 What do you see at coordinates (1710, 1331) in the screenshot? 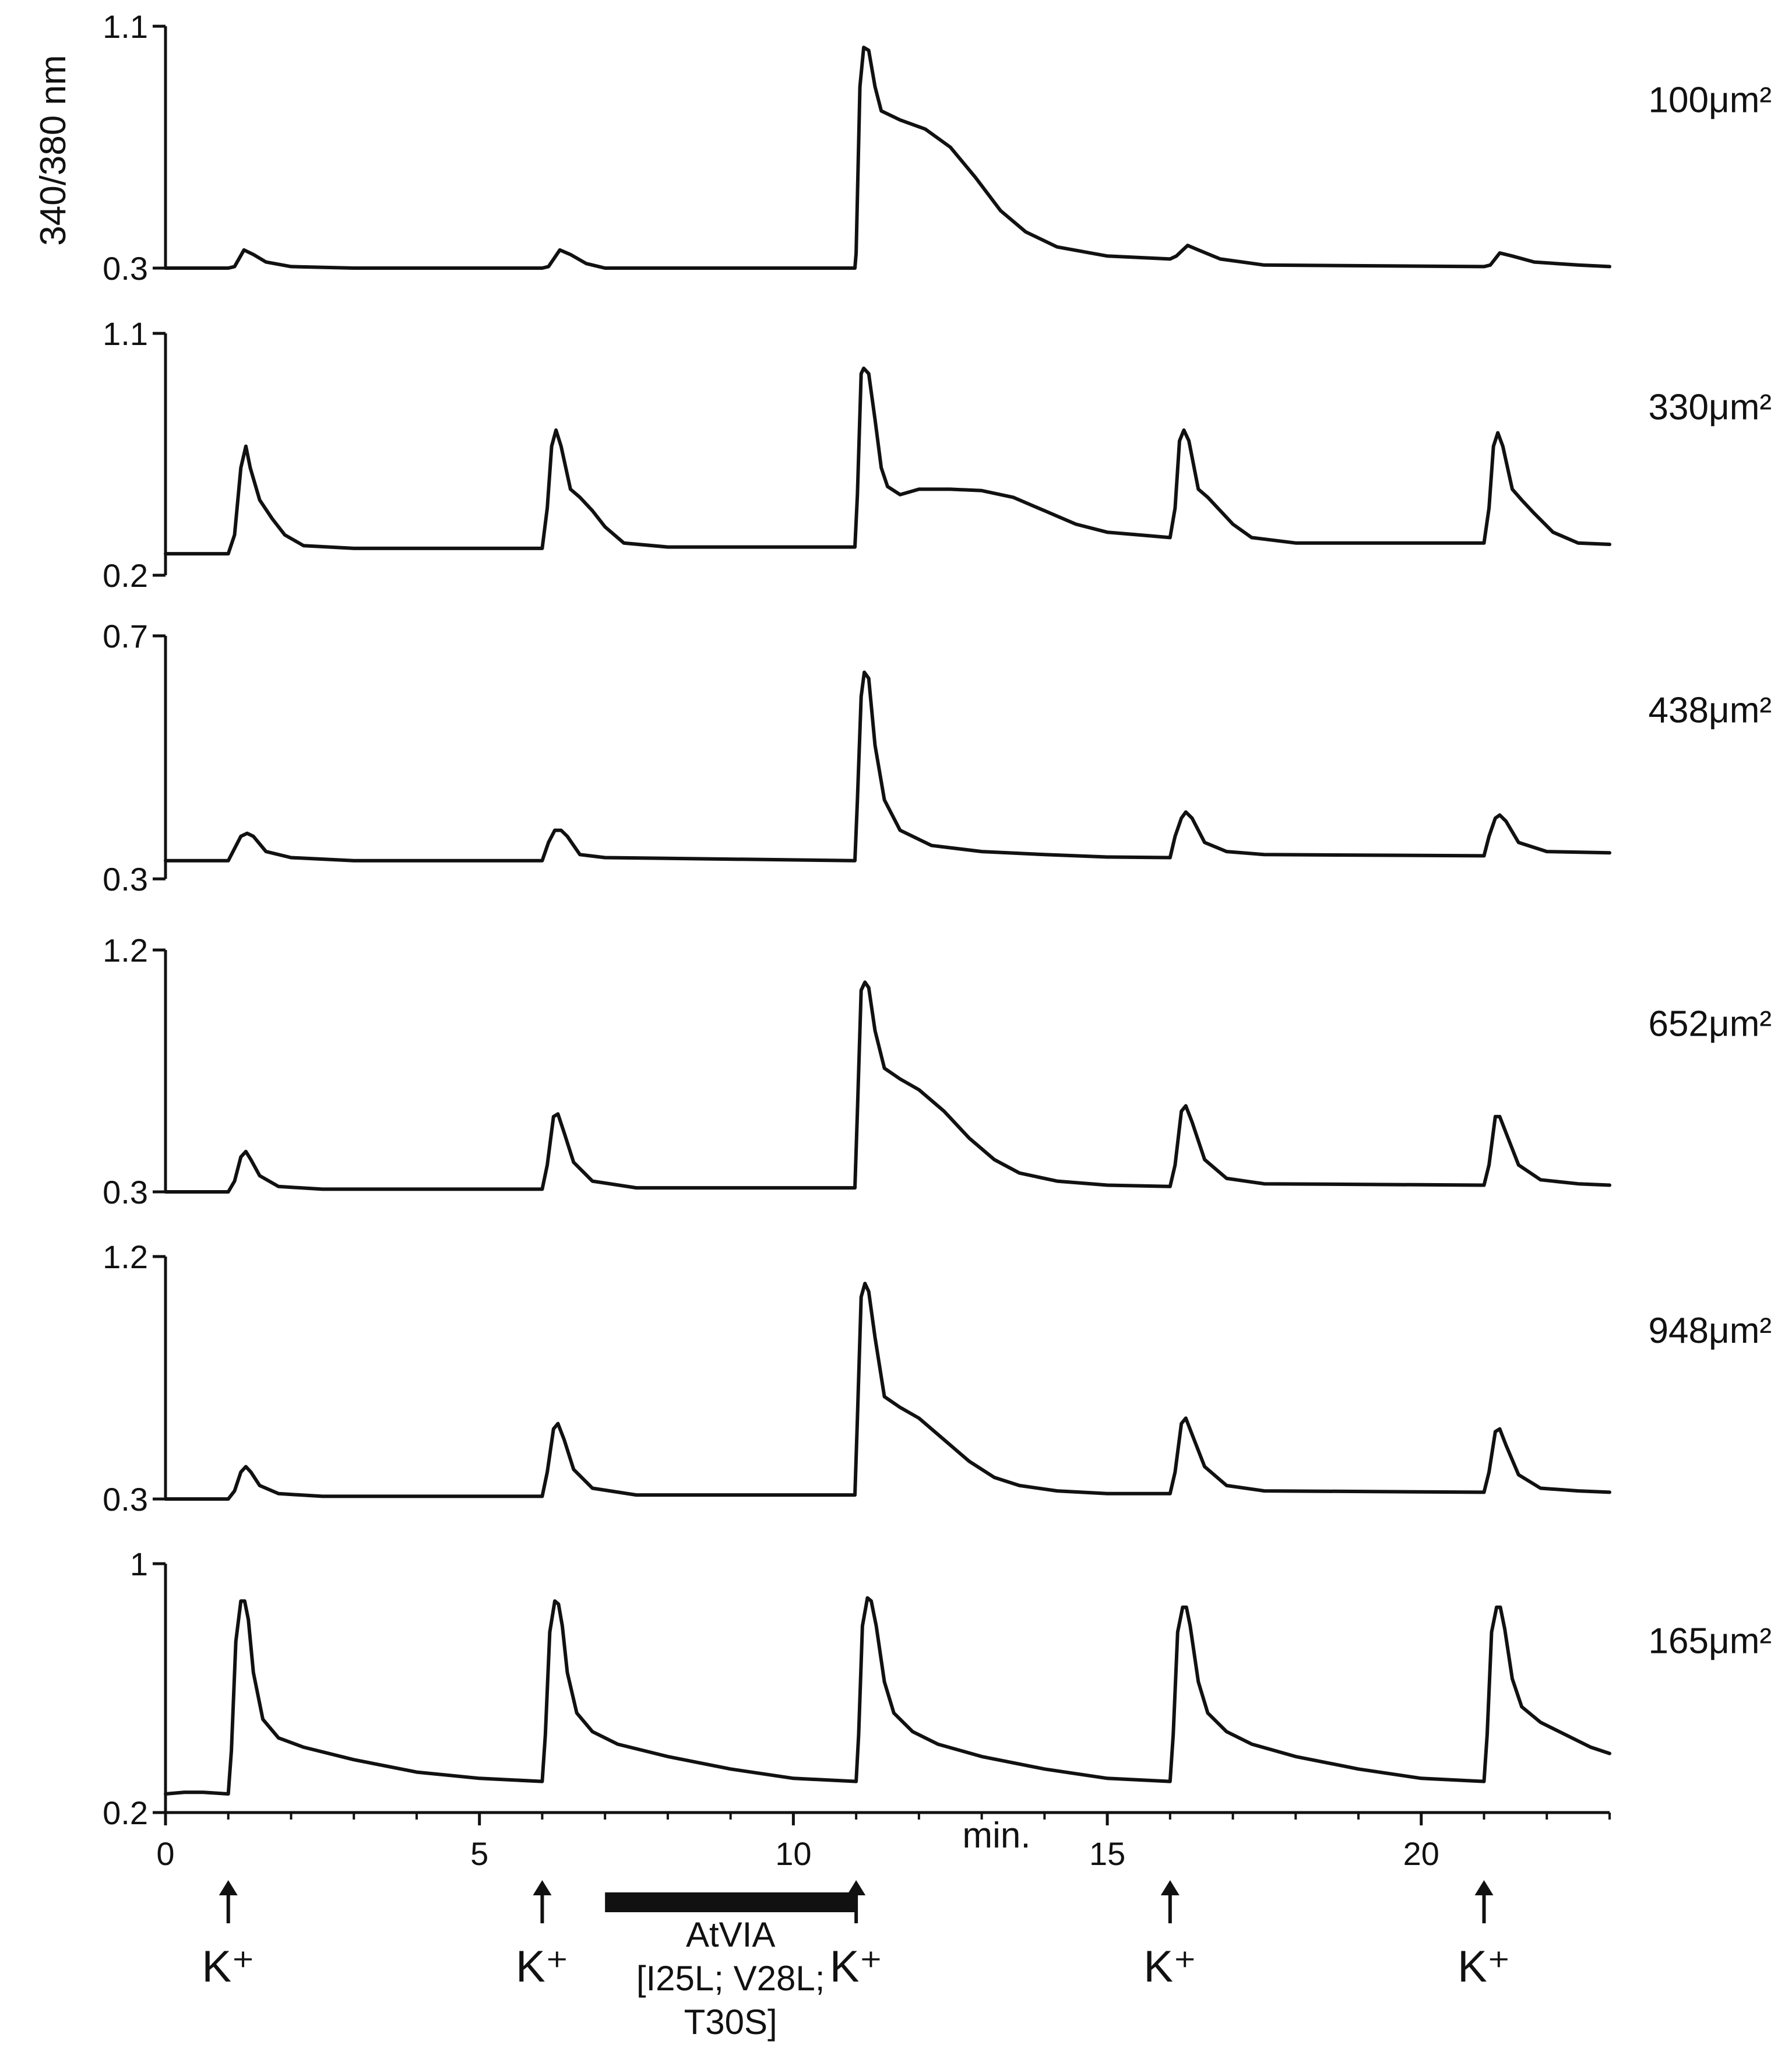
I see `series-label-5: 948μm²` at bounding box center [1710, 1331].